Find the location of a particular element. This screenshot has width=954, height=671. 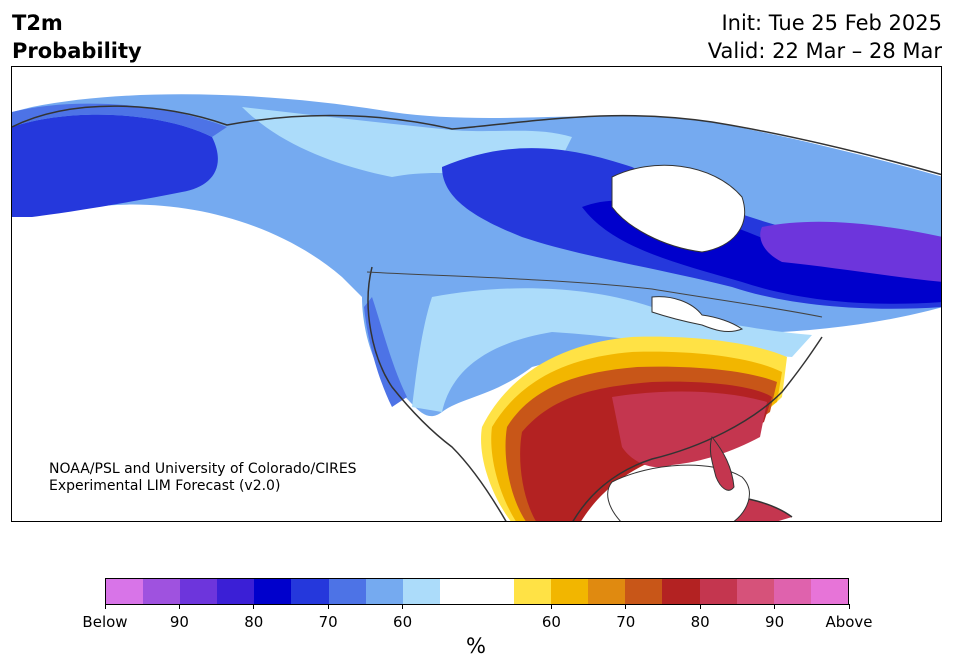

us-pale is located at coordinates (612, 350).